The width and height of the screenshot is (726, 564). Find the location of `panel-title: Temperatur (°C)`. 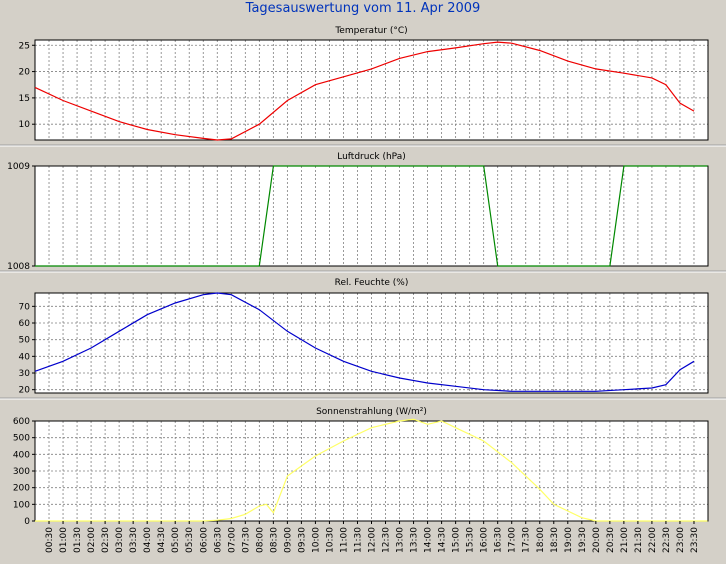

panel-title: Temperatur (°C) is located at coordinates (370, 31).